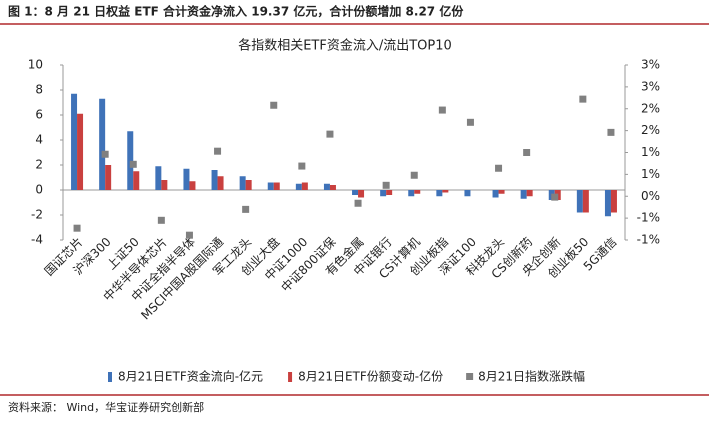  Describe the element at coordinates (106, 407) in the screenshot. I see `source: 资料来源： Wind，华宝证券研究创新部` at that location.